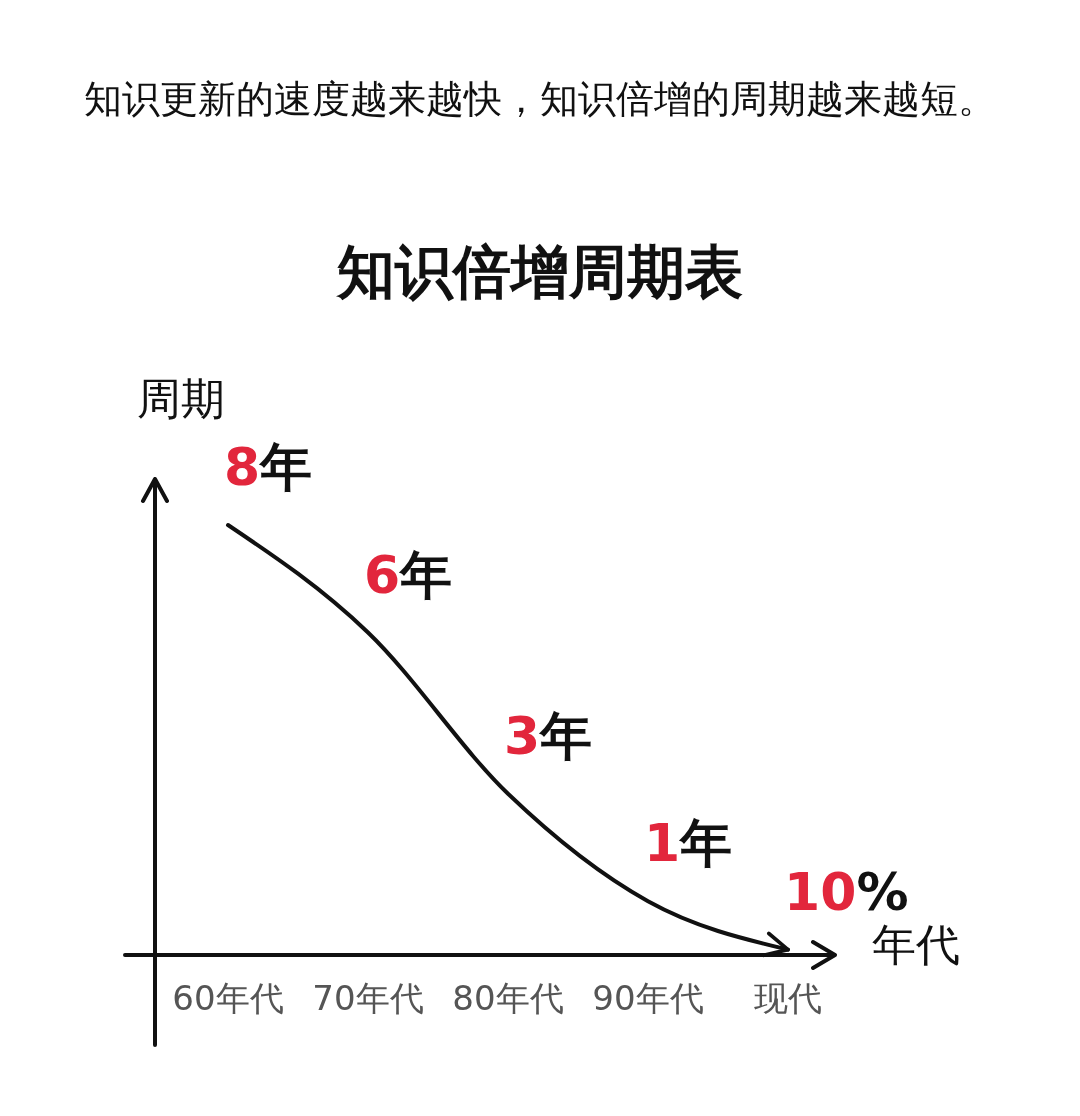  I want to click on x-tick-label: 70年代, so click(368, 998).